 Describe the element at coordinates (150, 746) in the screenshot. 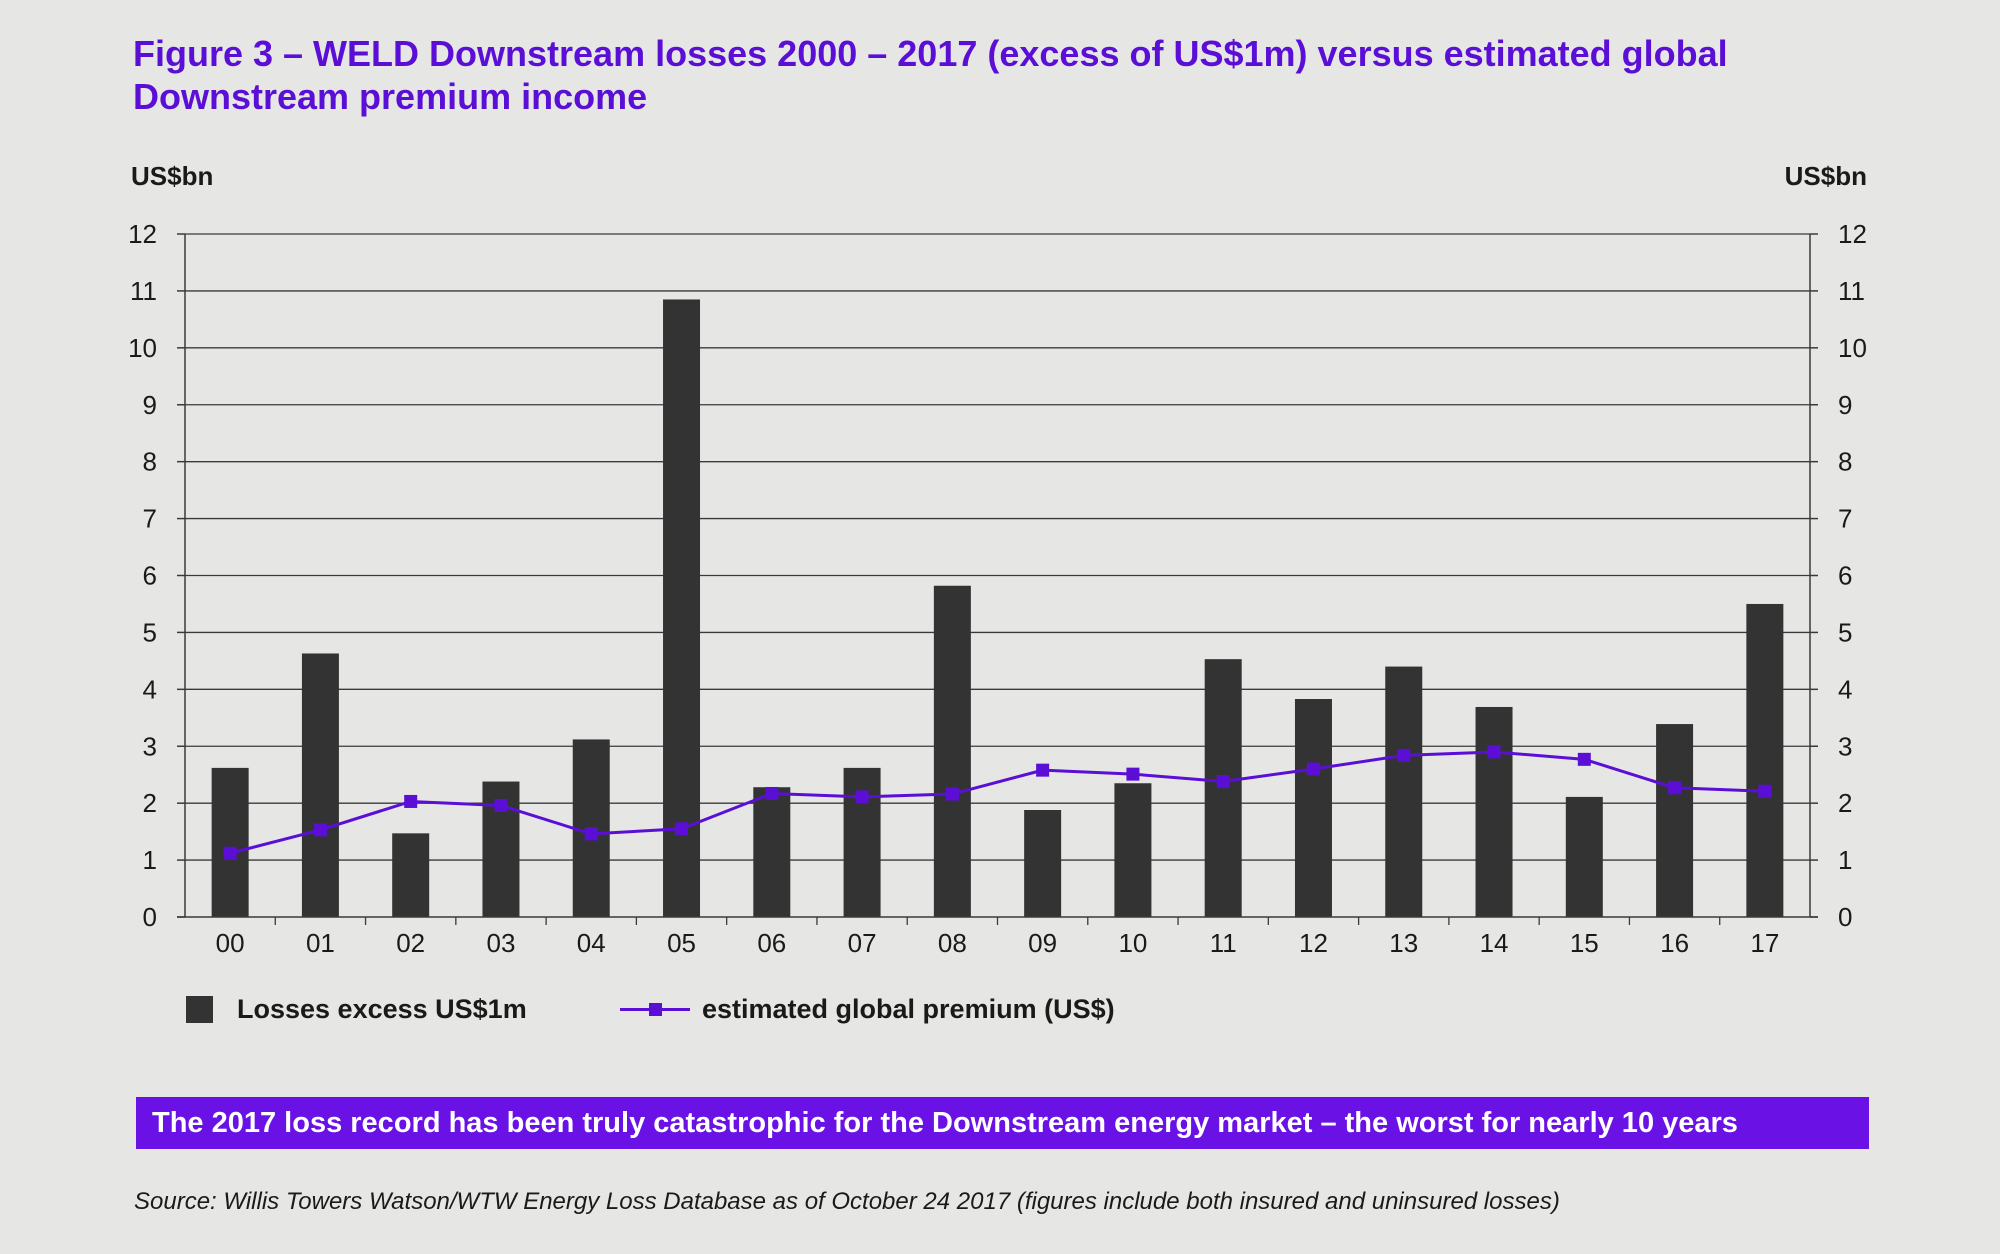

I see `y-tick-label-left: 3` at that location.